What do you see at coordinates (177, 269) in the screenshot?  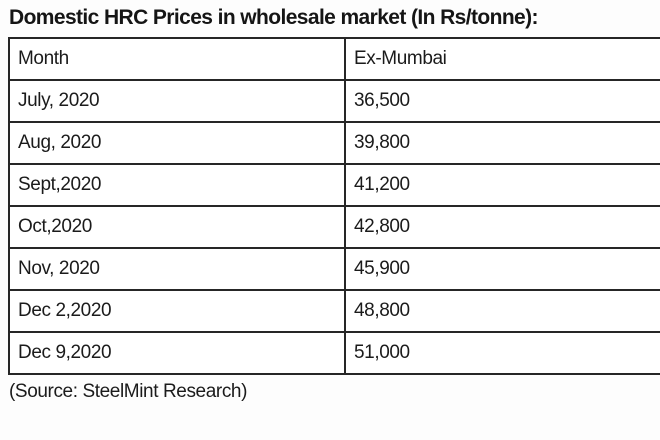 I see `month-cell: Nov, 2020` at bounding box center [177, 269].